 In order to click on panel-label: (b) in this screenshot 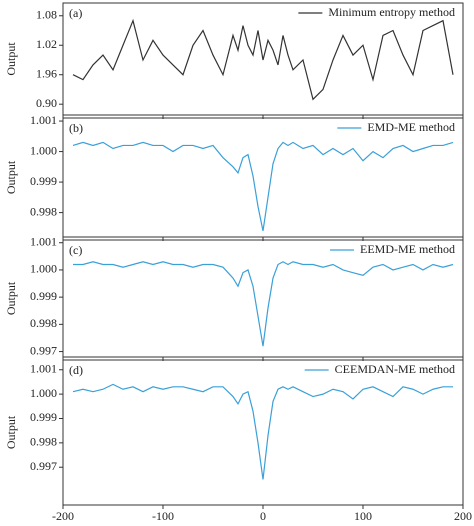, I will do `click(76, 128)`.